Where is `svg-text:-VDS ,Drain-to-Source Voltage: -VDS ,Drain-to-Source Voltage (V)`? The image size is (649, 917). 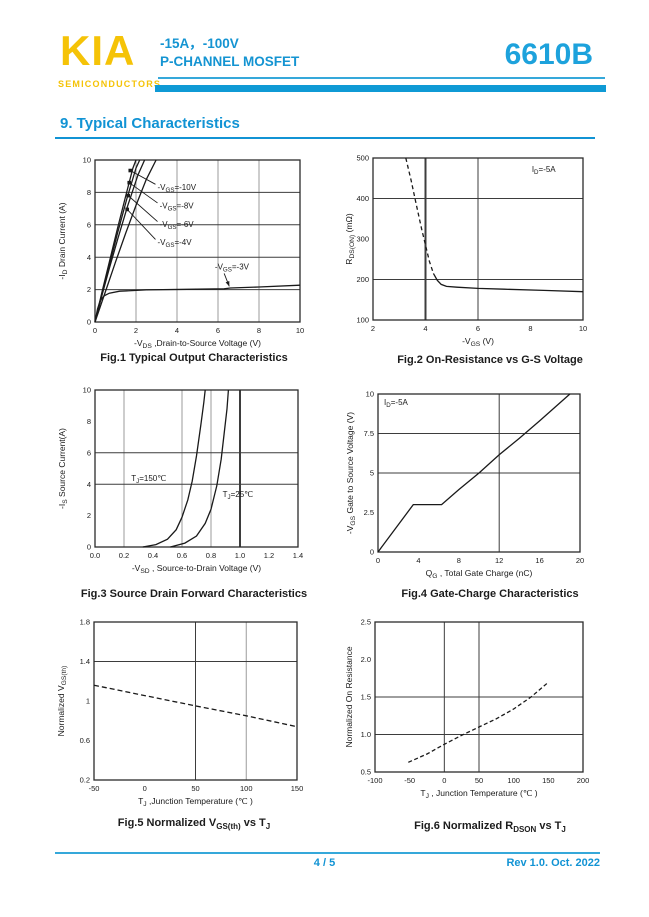 svg-text:-VDS ,Drain-to-Source Voltage: -VDS ,Drain-to-Source Voltage (V) is located at coordinates (197, 344).